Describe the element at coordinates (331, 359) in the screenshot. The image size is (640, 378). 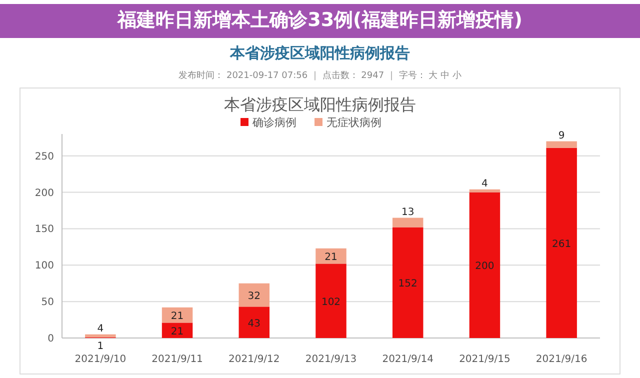
I see `x-tick-label: 2021/9/13` at that location.